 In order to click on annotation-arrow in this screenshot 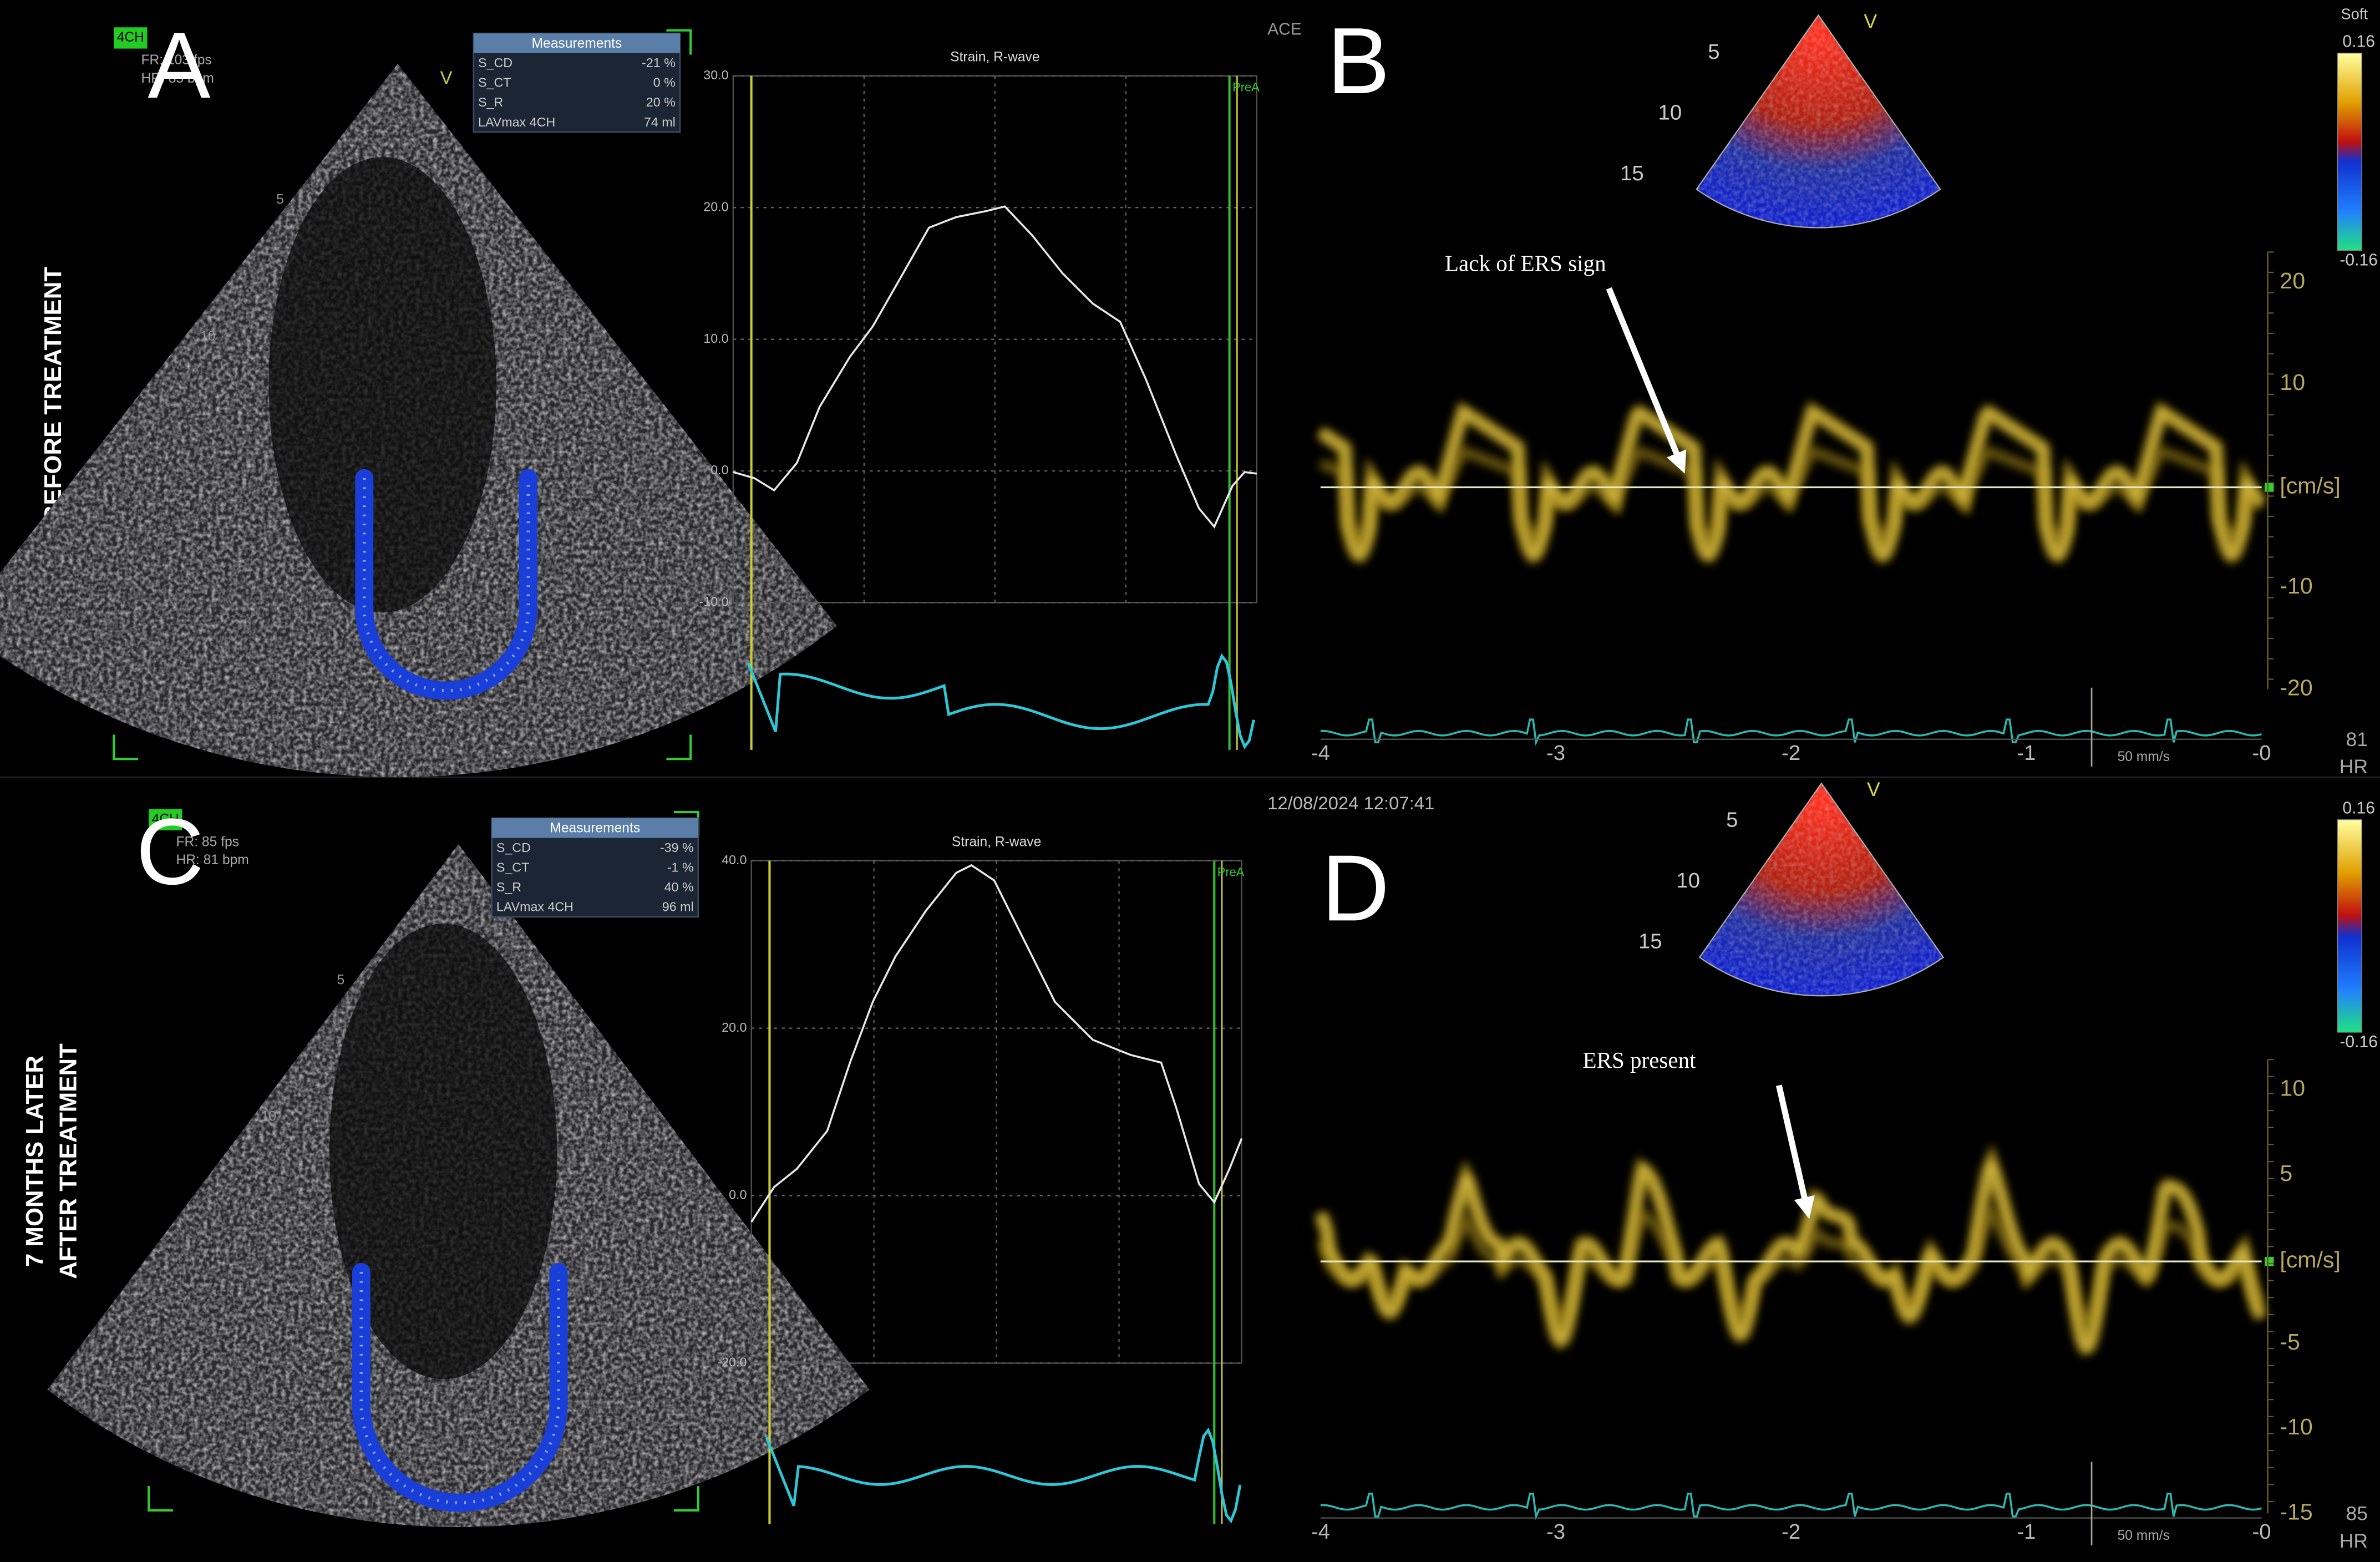, I will do `click(1644, 374)`.